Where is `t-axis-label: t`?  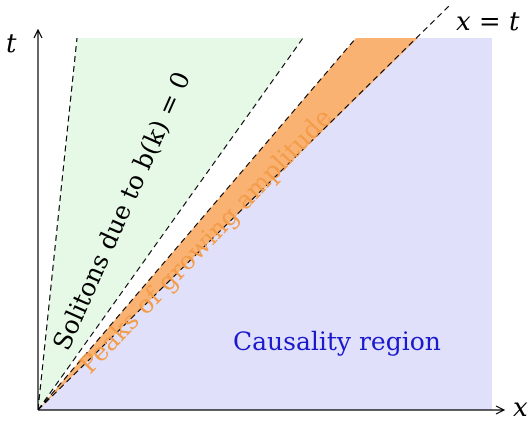 t-axis-label: t is located at coordinates (11, 44).